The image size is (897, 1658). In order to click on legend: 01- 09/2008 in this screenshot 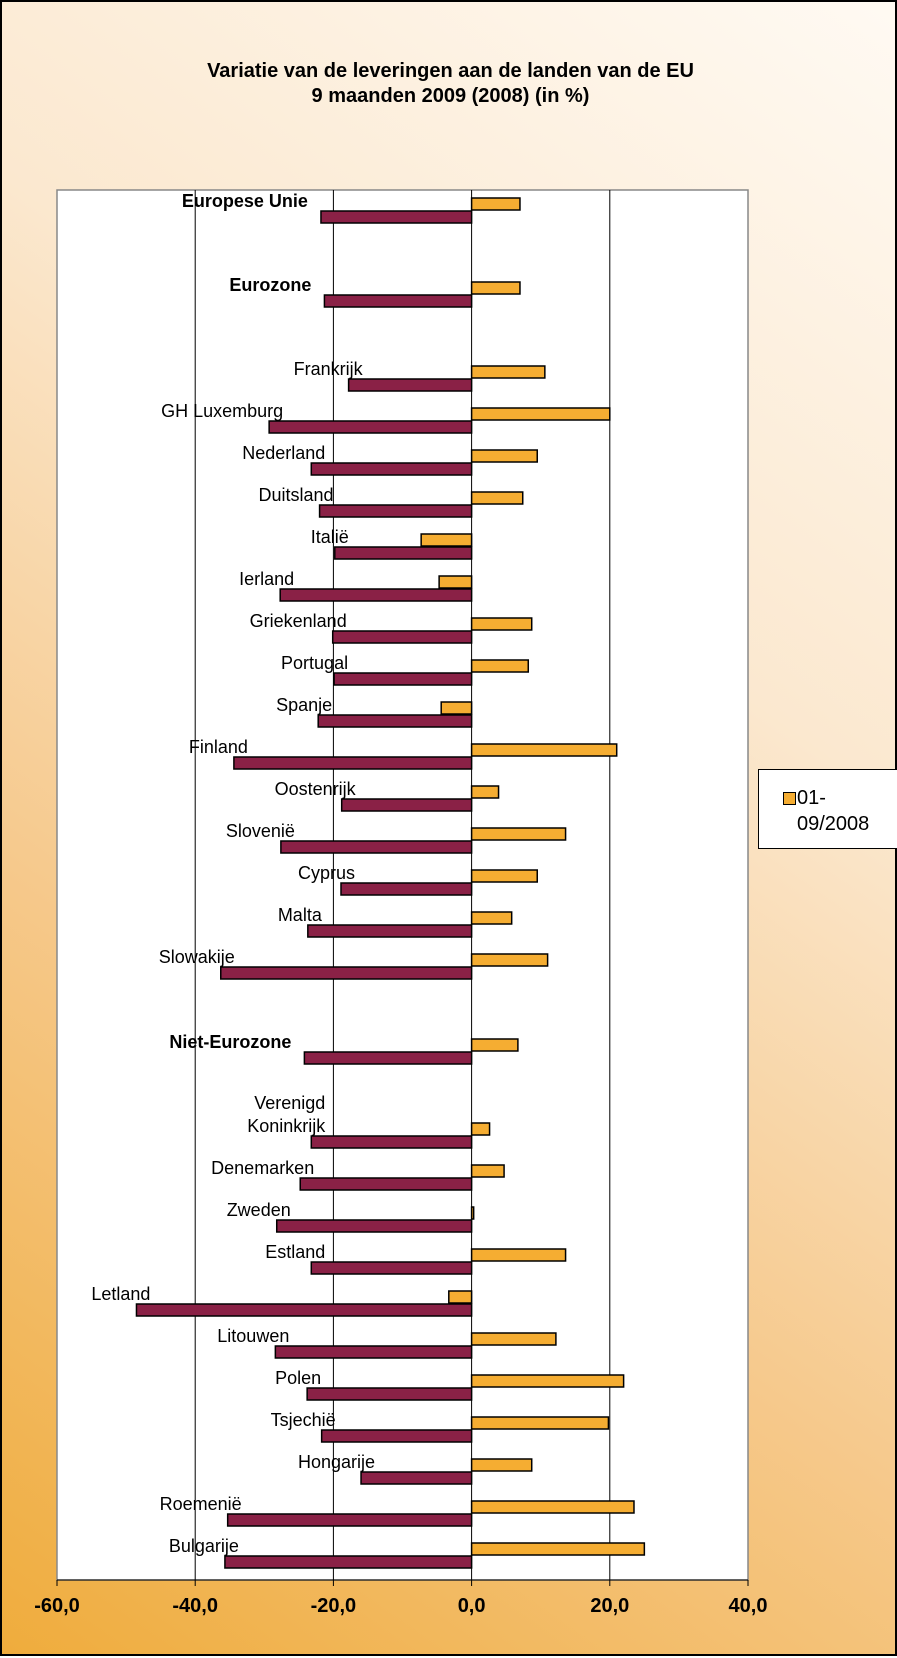, I will do `click(827, 809)`.